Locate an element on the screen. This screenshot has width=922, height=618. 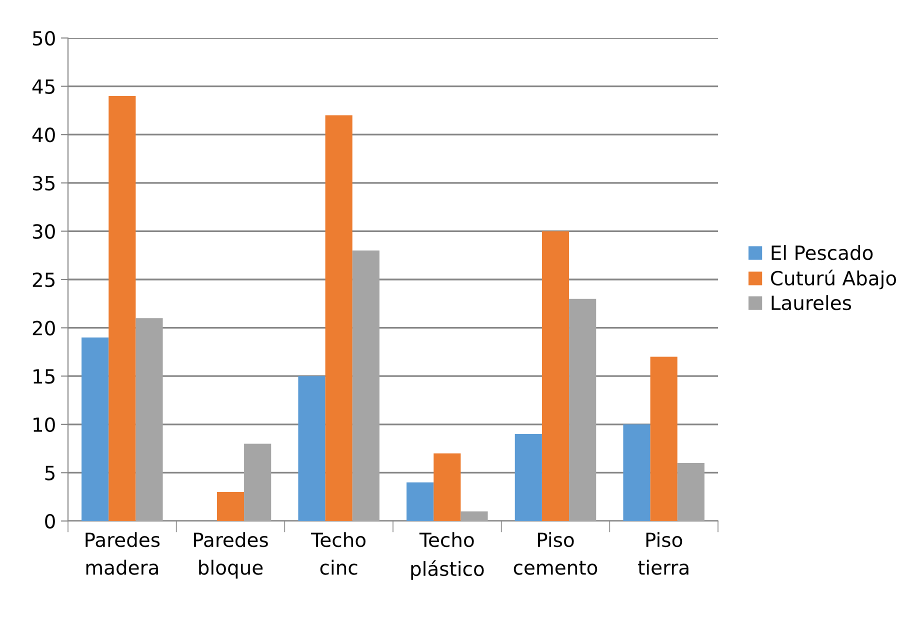
x-tick-label: Paredes bloque is located at coordinates (231, 555).